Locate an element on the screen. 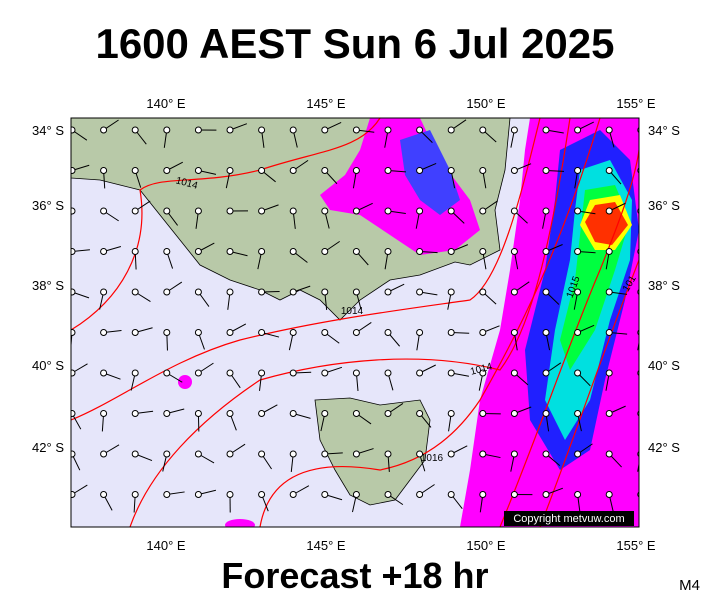  lon-label: 150° E is located at coordinates (486, 103).